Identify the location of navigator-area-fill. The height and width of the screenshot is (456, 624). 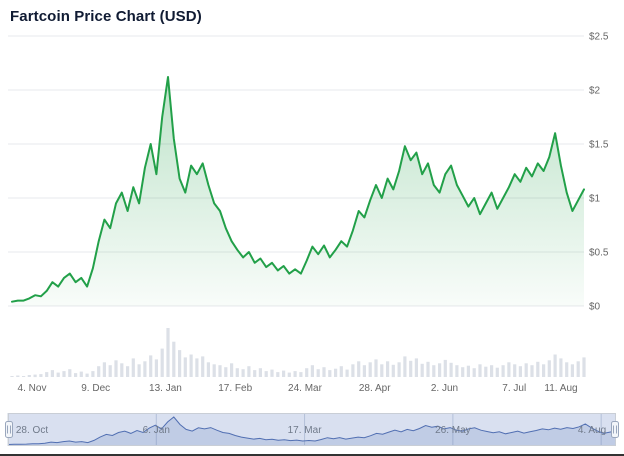
(312, 431).